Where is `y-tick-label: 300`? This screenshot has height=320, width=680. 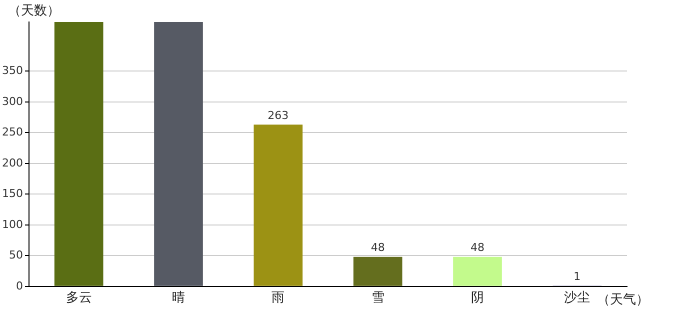
y-tick-label: 300 is located at coordinates (12, 101).